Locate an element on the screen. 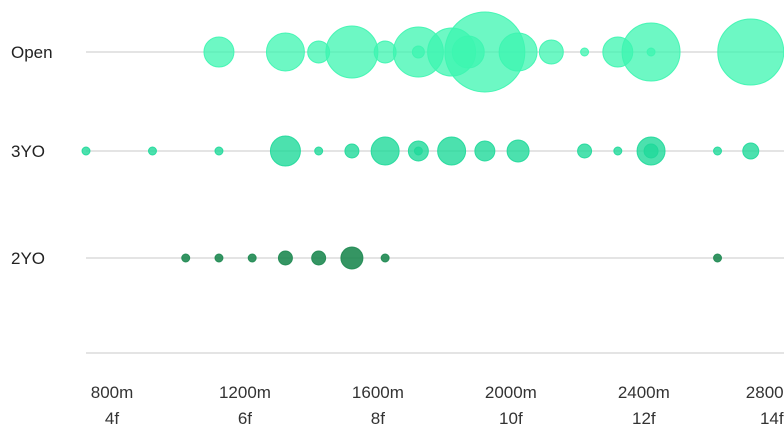 The height and width of the screenshot is (426, 784). x-tick-label-5: 2800m+ is located at coordinates (765, 392).